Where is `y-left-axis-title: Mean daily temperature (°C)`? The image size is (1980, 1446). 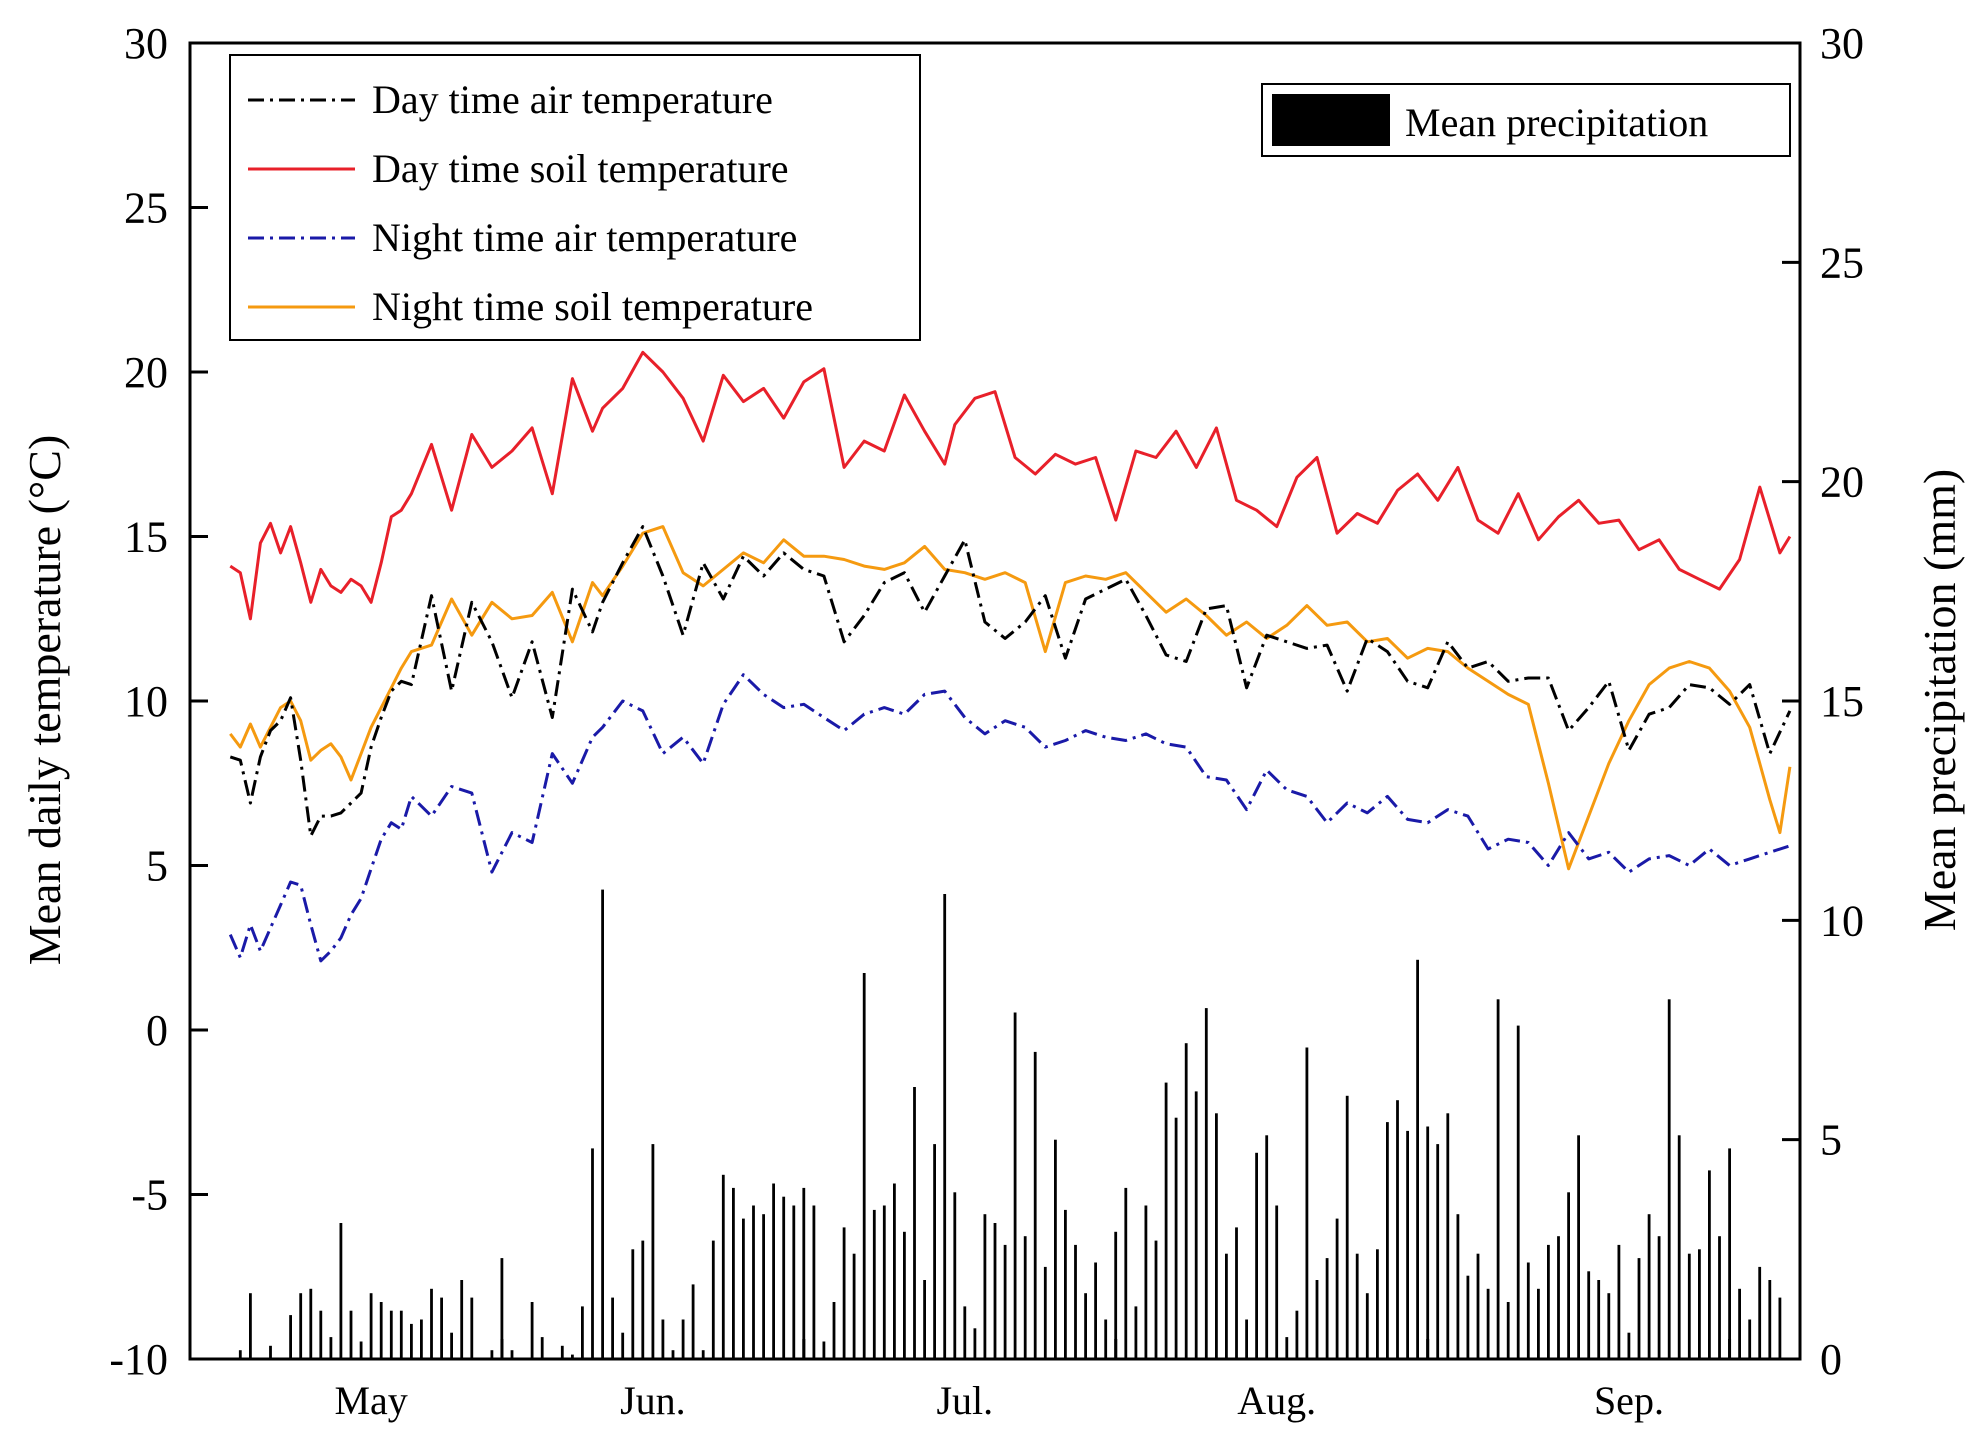 y-left-axis-title: Mean daily temperature (°C) is located at coordinates (44, 700).